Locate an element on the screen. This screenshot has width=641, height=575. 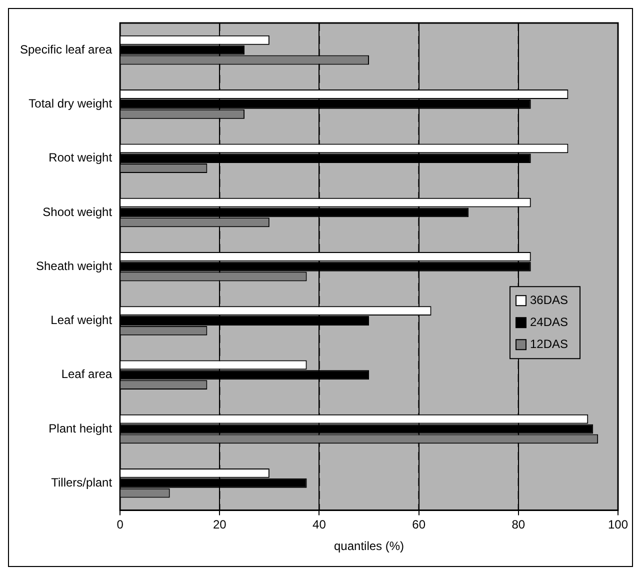
x-tick-label: 40 is located at coordinates (319, 525).